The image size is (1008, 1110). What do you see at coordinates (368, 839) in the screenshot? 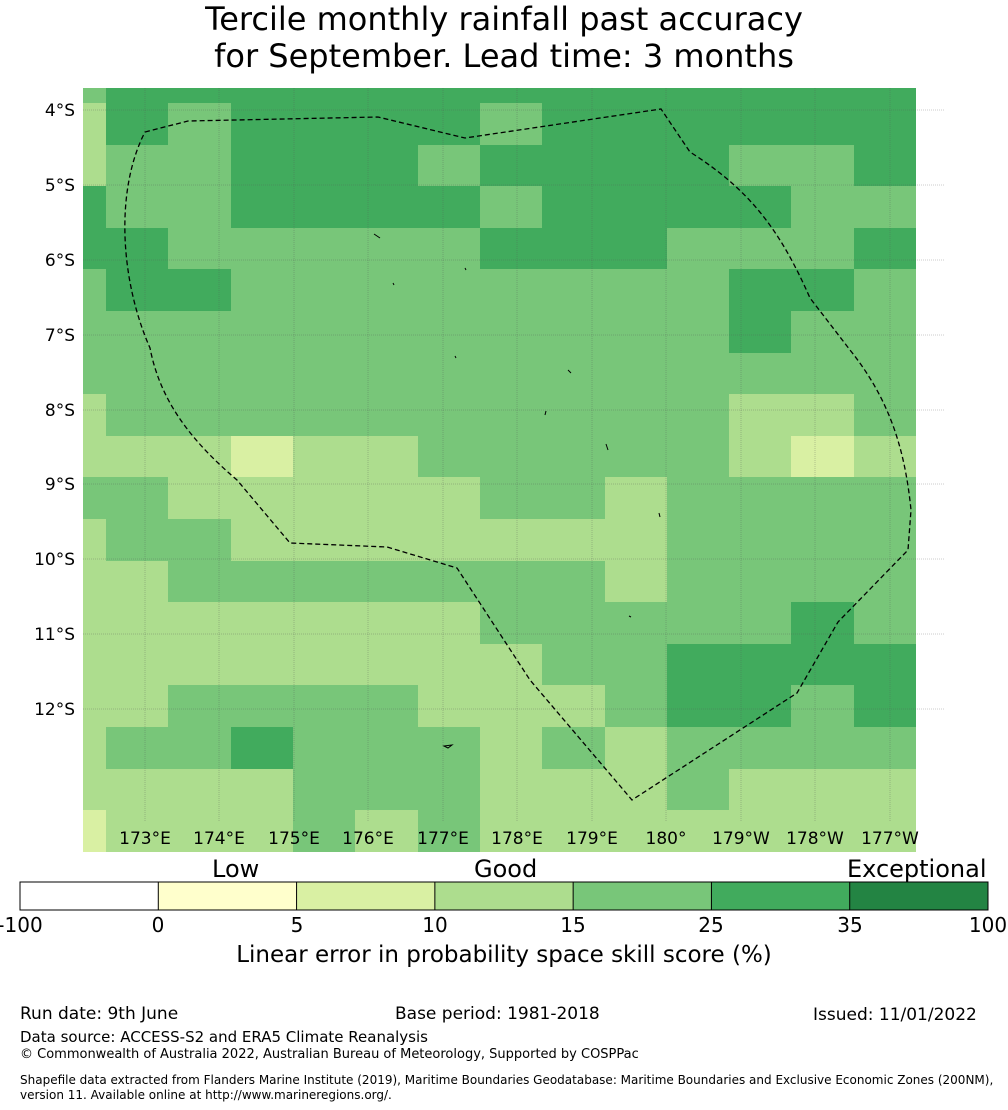
I see `longitude-label: 176°E` at bounding box center [368, 839].